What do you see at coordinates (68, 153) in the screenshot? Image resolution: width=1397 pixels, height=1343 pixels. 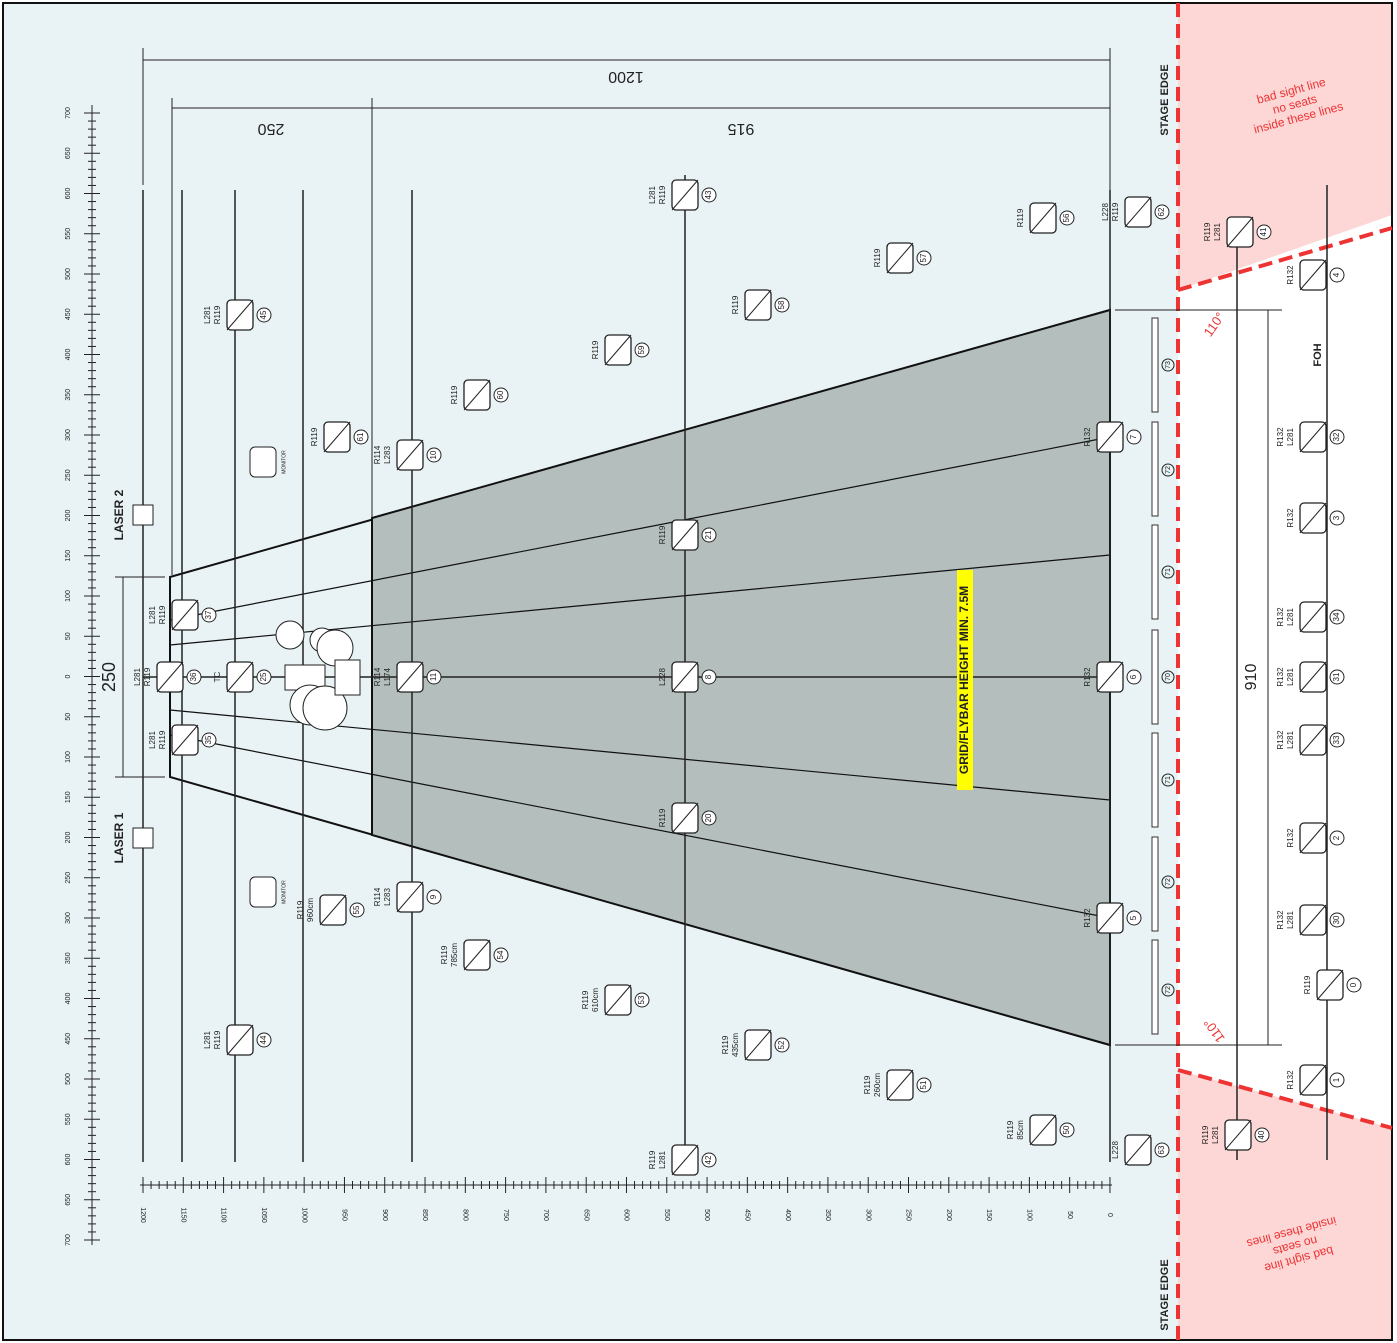 I see `ruler-label: 650` at bounding box center [68, 153].